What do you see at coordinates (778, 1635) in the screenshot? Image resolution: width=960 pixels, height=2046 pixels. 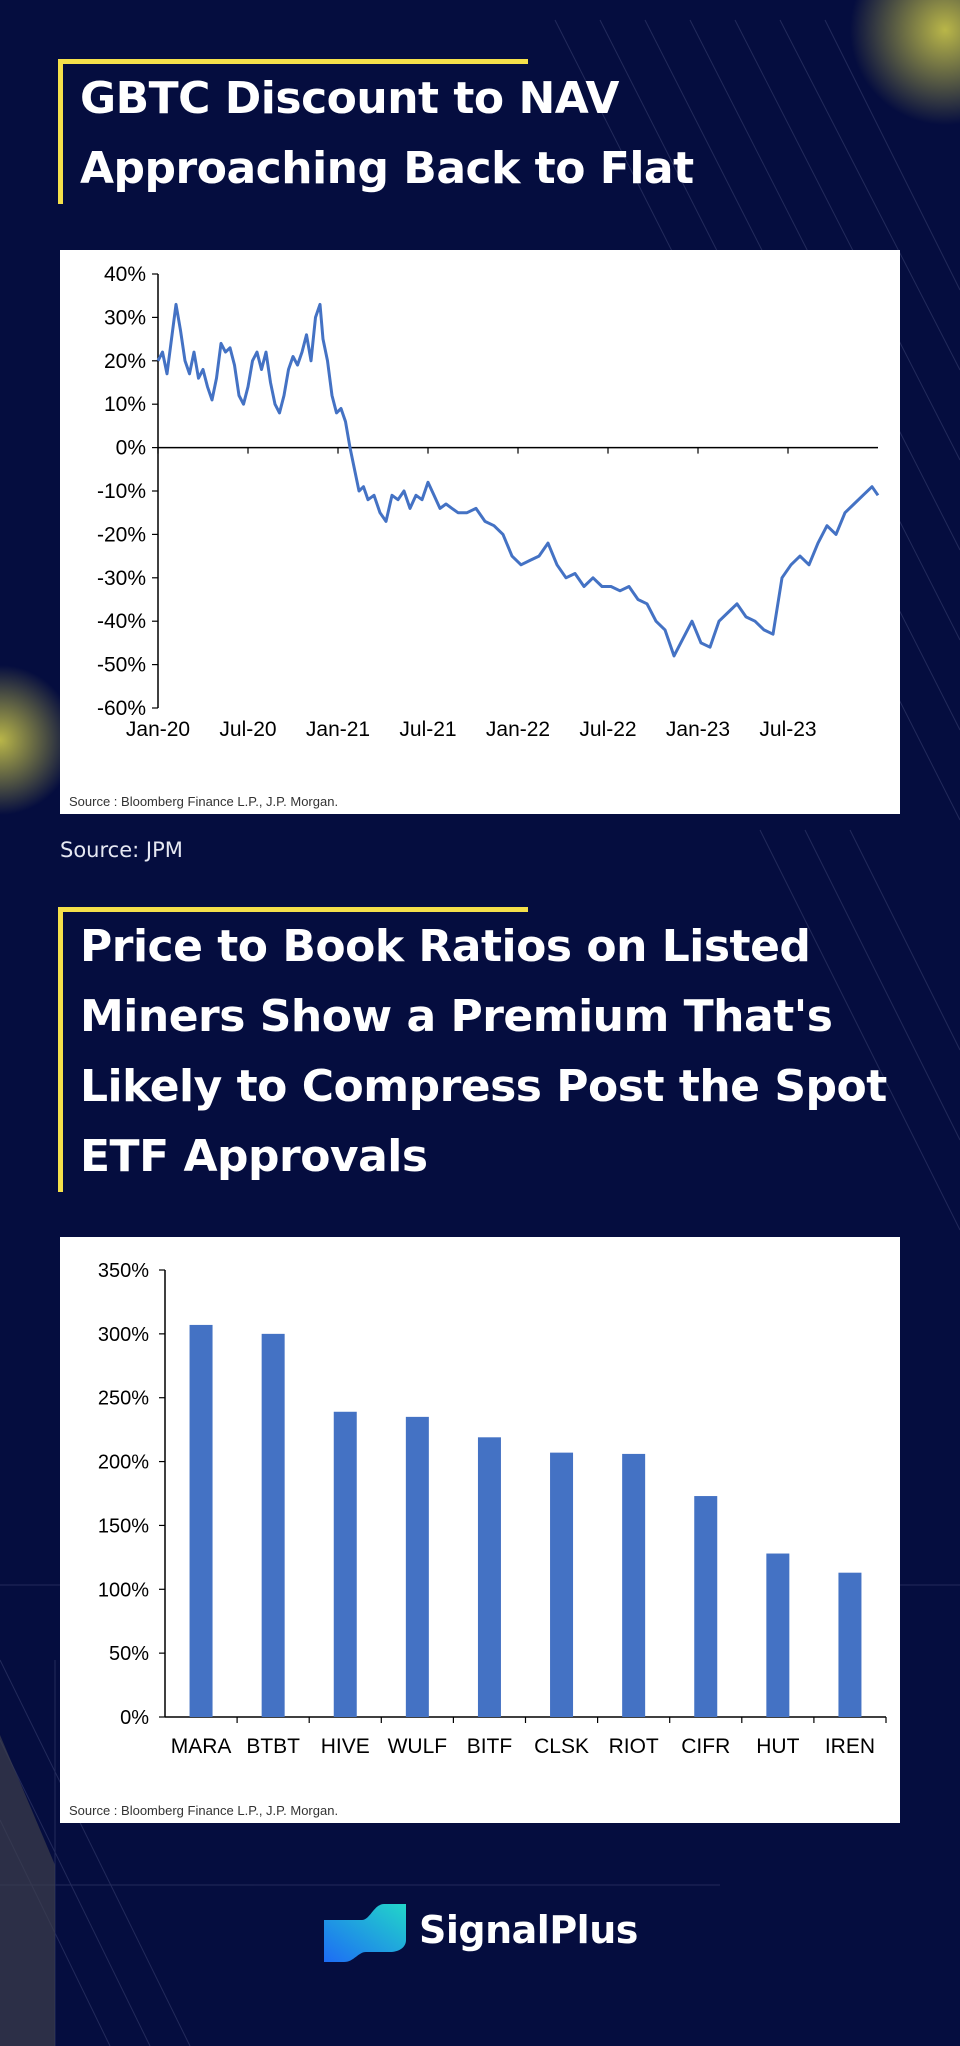 I see `bar-hut` at bounding box center [778, 1635].